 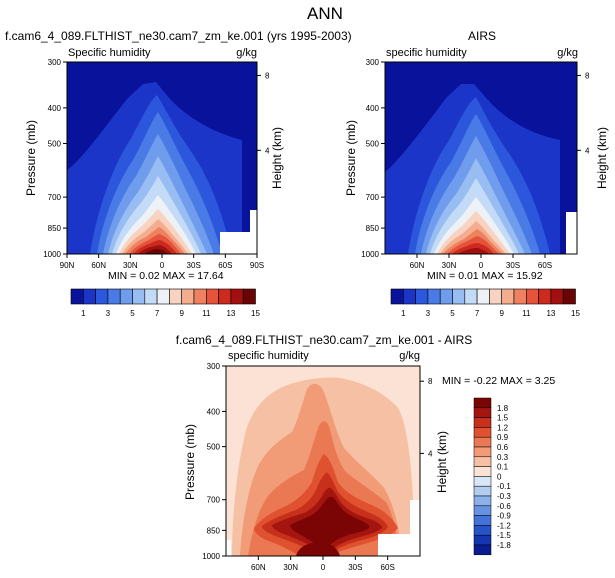 What do you see at coordinates (426, 53) in the screenshot?
I see `panel-obs-left-label: specific humidity` at bounding box center [426, 53].